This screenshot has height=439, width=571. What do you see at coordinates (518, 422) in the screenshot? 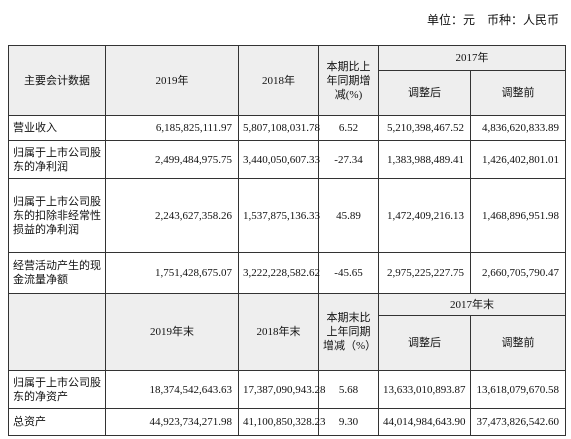
I see `value-cell: 37,473,826,542.60` at bounding box center [518, 422].